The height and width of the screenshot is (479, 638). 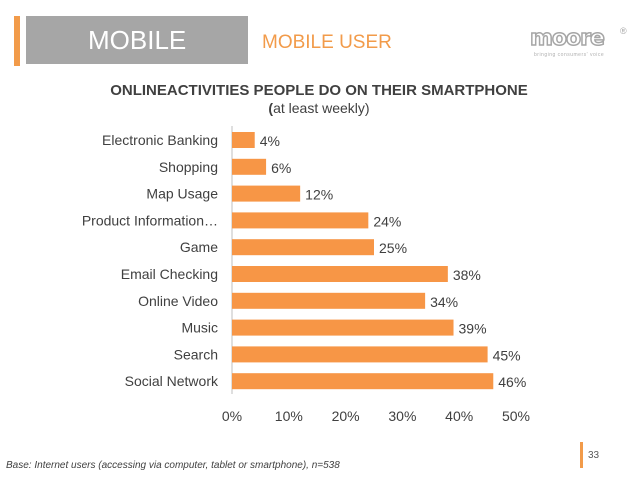 I want to click on x-tick-label: 50%, so click(x=516, y=416).